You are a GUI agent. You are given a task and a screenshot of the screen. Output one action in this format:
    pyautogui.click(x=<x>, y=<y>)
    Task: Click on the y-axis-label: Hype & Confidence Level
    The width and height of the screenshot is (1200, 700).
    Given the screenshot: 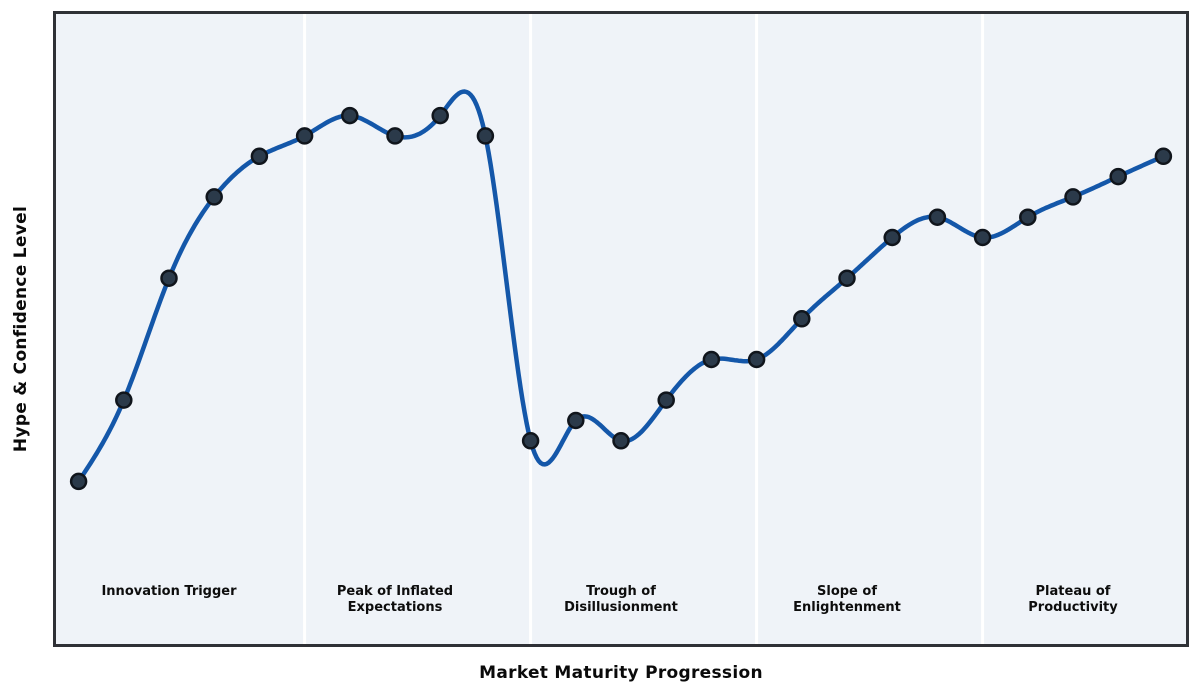 What is the action you would take?
    pyautogui.click(x=21, y=329)
    